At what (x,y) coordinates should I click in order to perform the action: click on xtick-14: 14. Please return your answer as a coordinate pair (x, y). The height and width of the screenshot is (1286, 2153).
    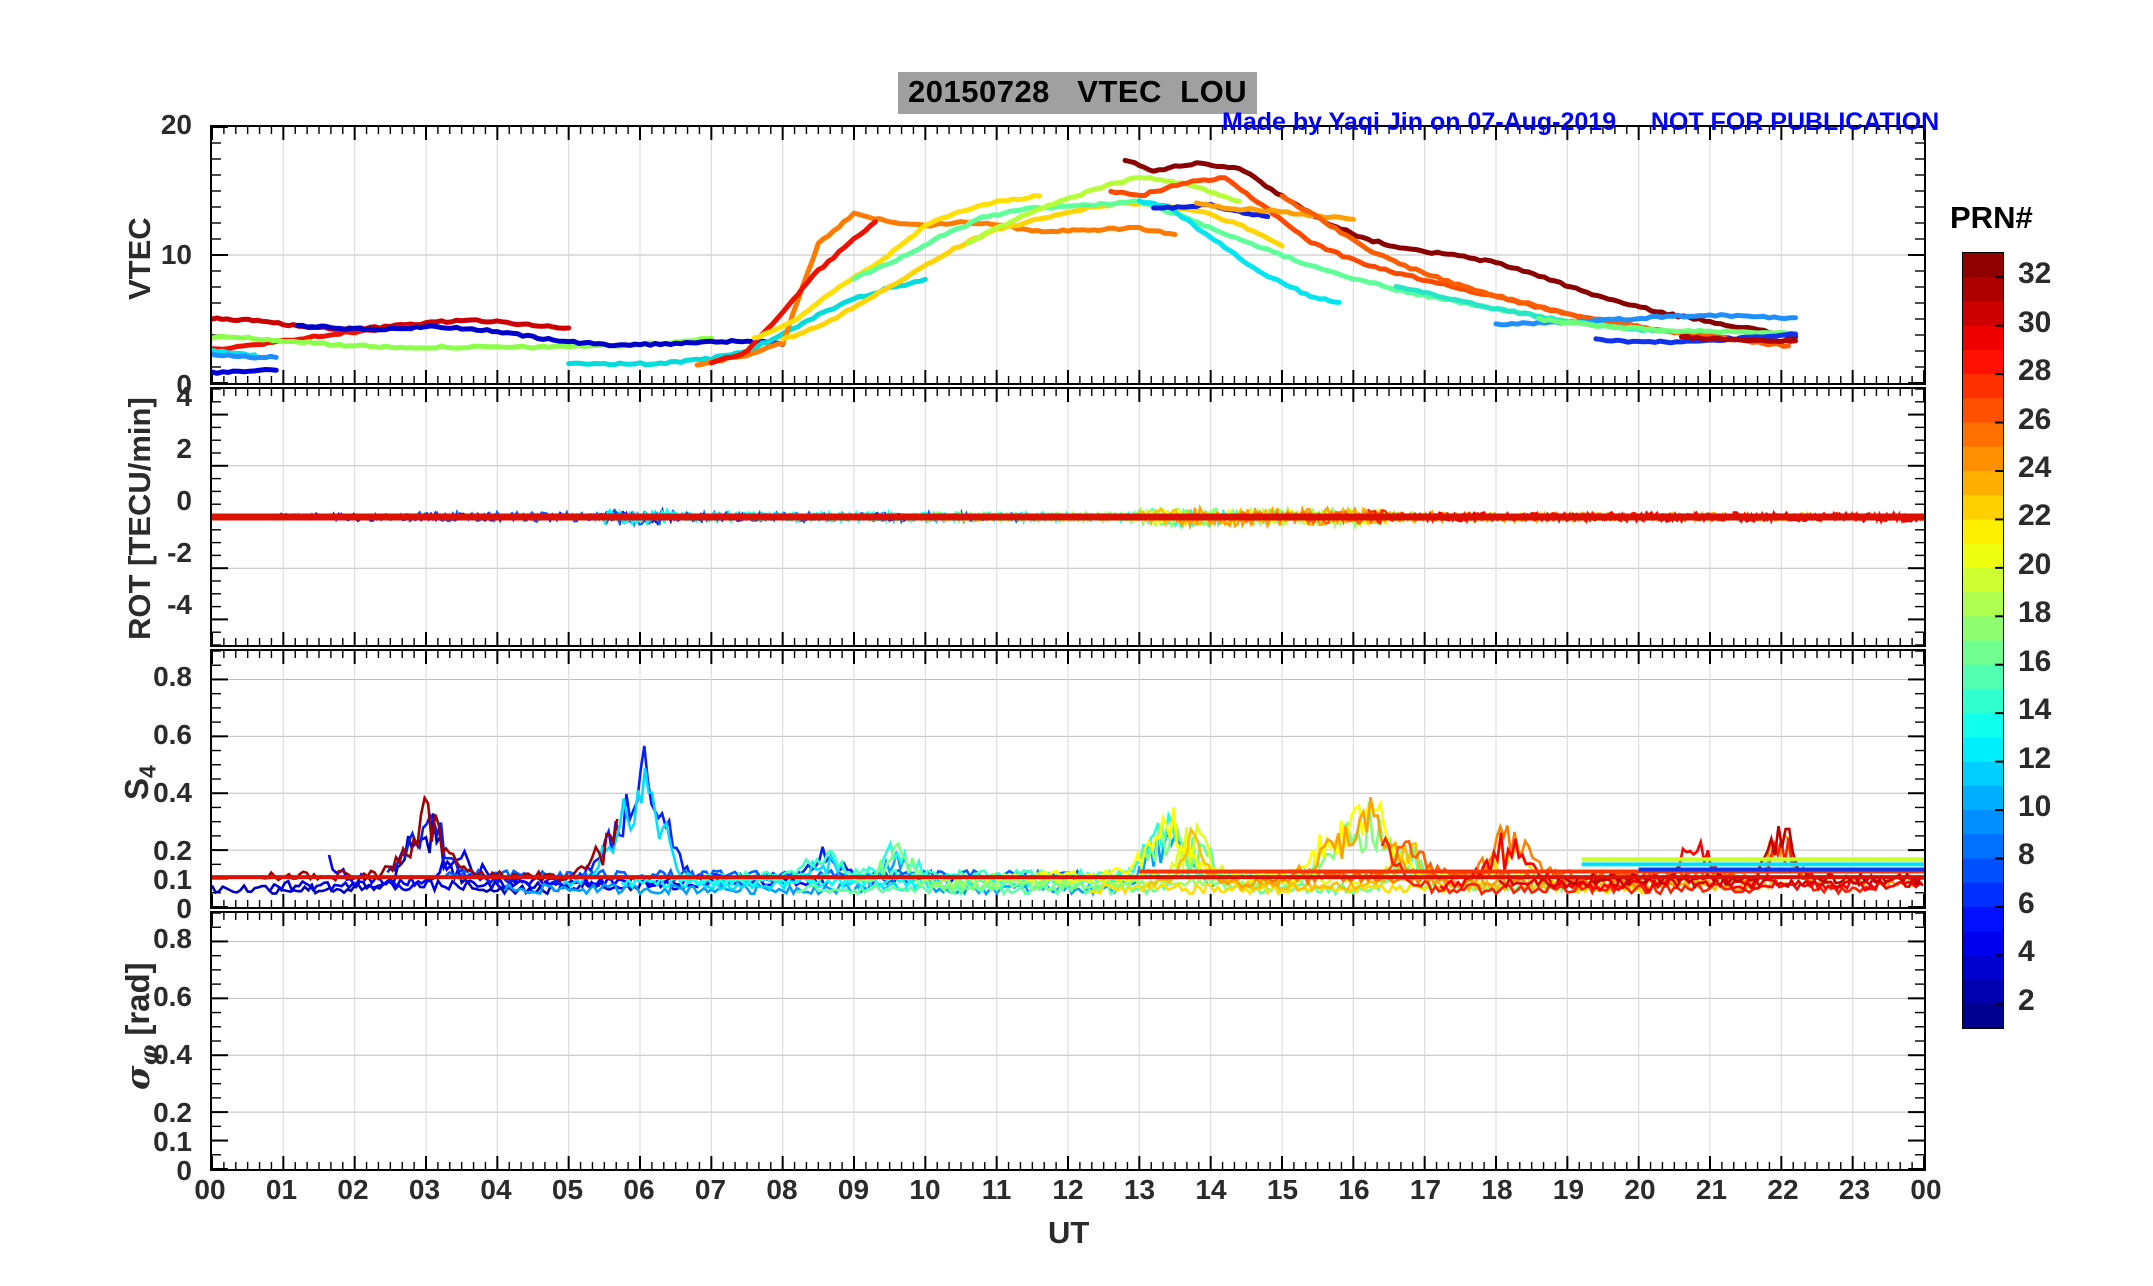
    Looking at the image, I should click on (1211, 1189).